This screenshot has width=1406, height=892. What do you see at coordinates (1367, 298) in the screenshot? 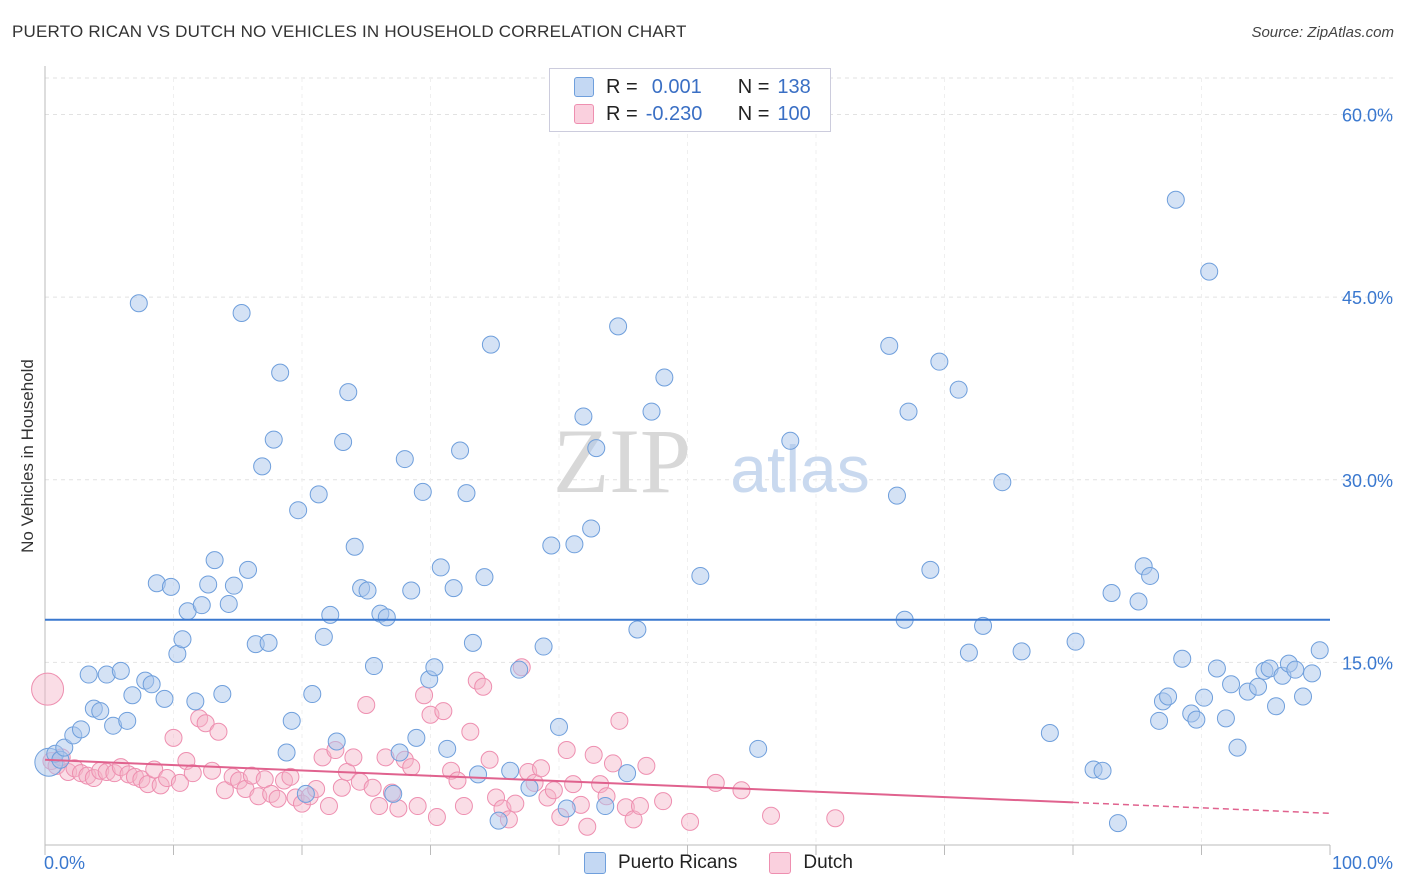
I see `y-tick-label: 45.0%` at bounding box center [1367, 298].